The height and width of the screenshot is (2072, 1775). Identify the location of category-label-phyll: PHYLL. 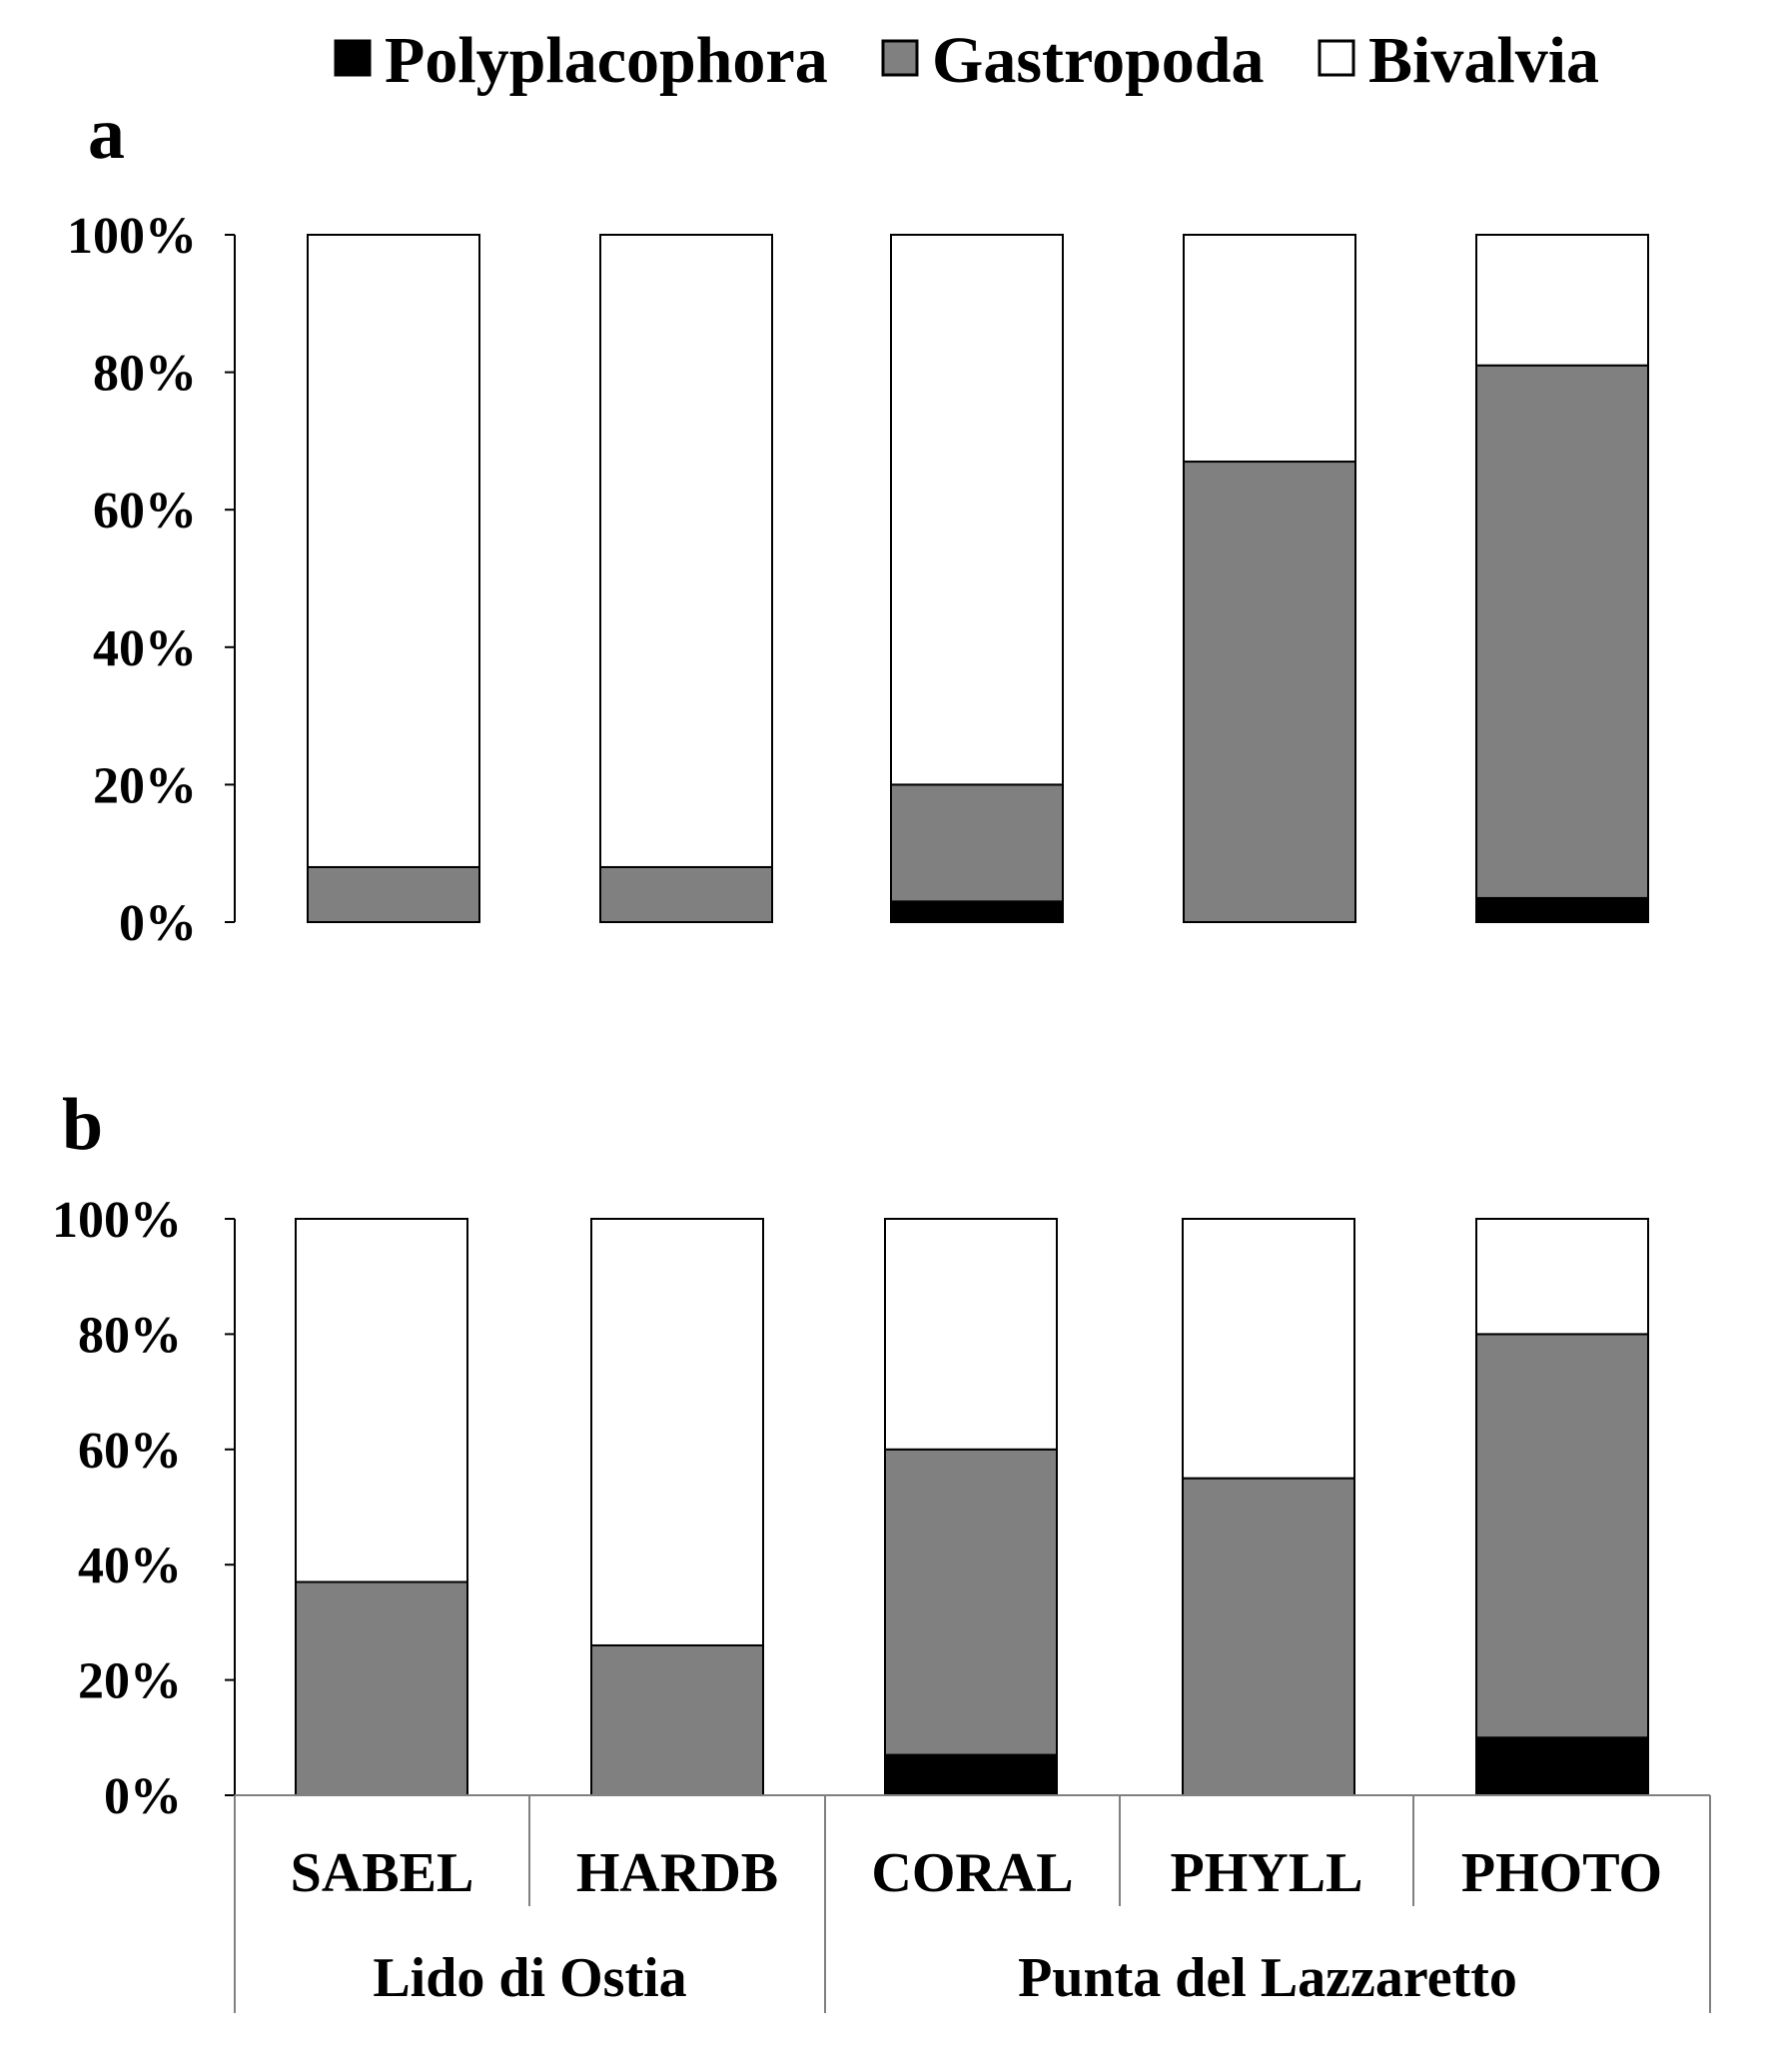
(1267, 1873).